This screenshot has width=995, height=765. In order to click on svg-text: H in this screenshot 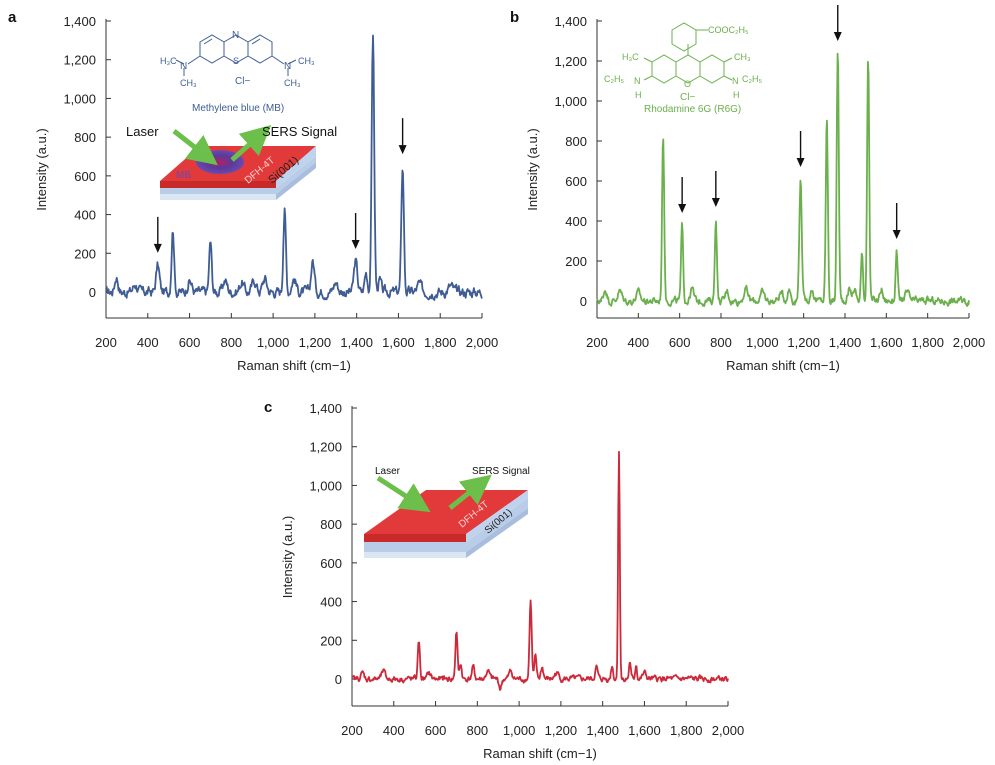, I will do `click(736, 95)`.